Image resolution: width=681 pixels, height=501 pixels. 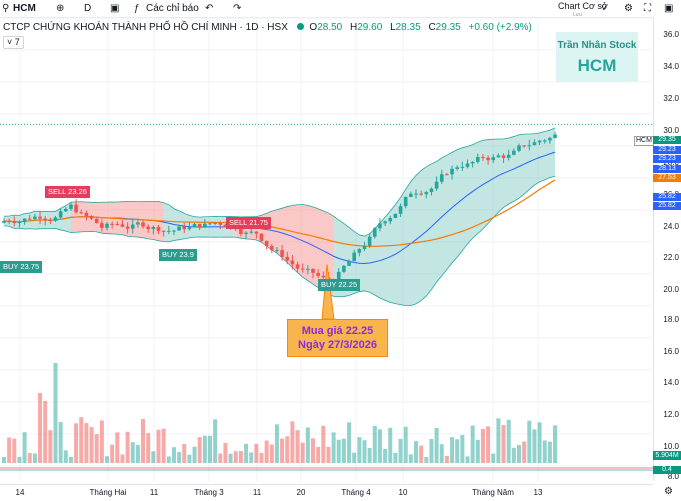 I want to click on redo-icon: ↷, so click(x=237, y=8).